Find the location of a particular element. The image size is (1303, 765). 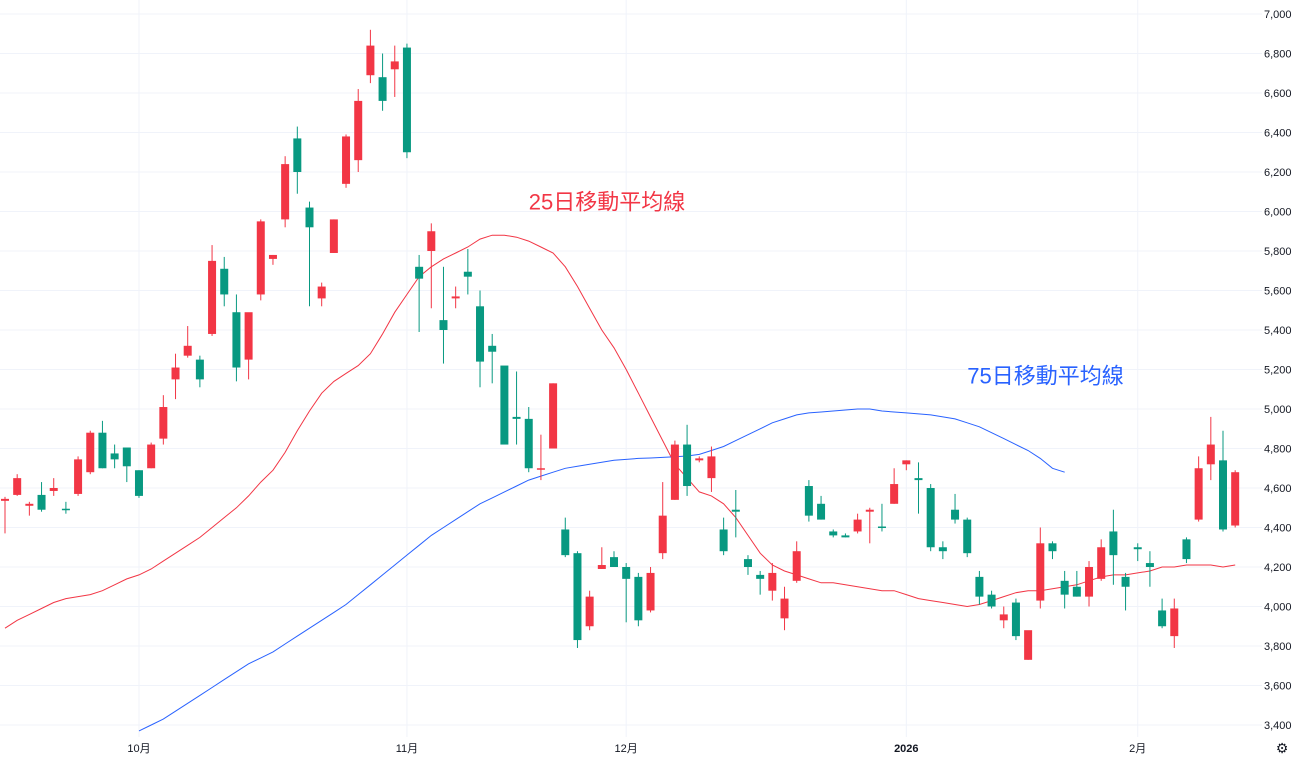

annotation-0: 25日移動平均線 is located at coordinates (607, 202).